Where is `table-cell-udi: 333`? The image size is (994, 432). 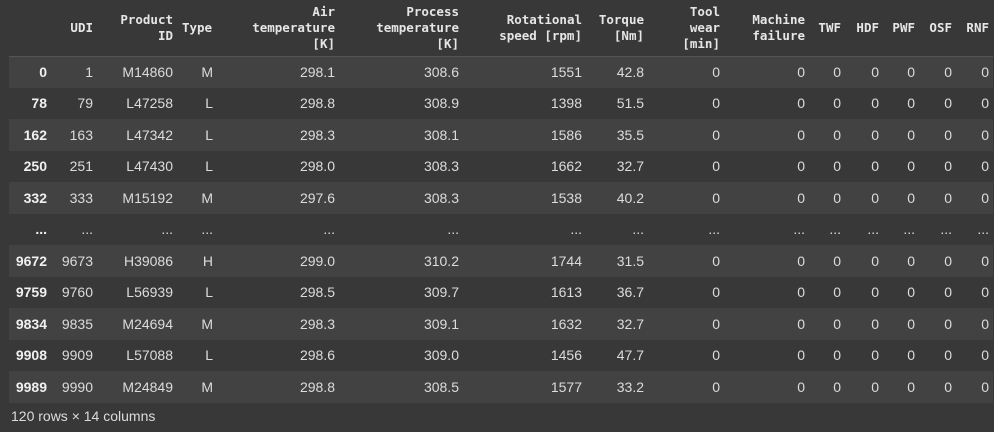
table-cell-udi: 333 is located at coordinates (81, 197).